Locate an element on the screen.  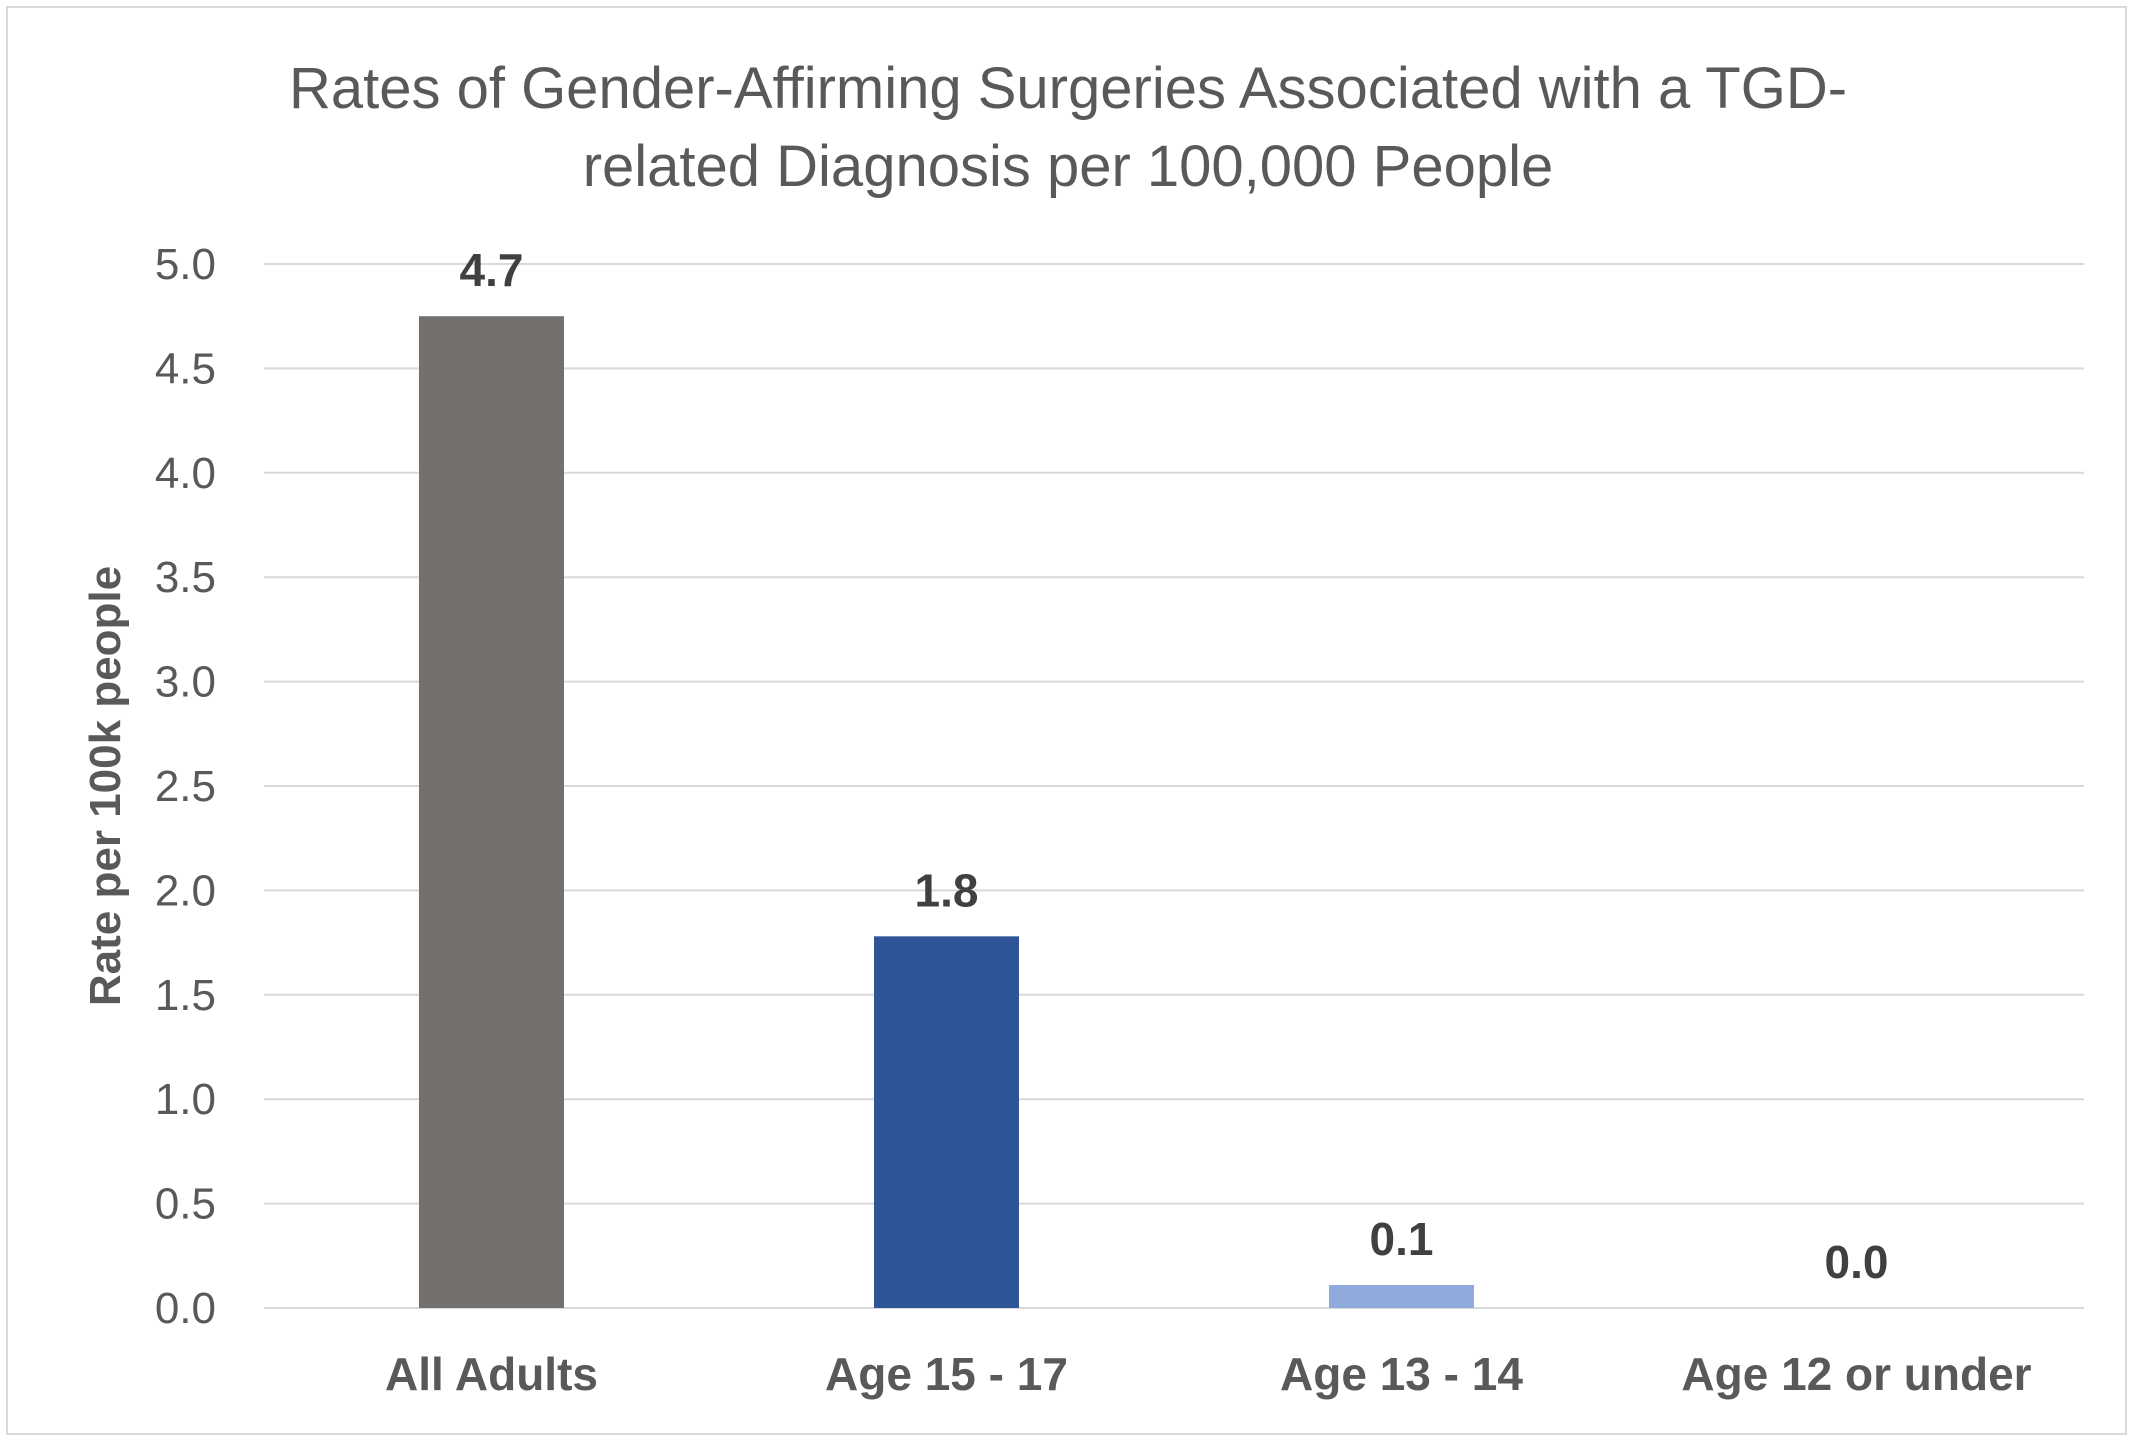
data-label: 1.8 is located at coordinates (947, 890).